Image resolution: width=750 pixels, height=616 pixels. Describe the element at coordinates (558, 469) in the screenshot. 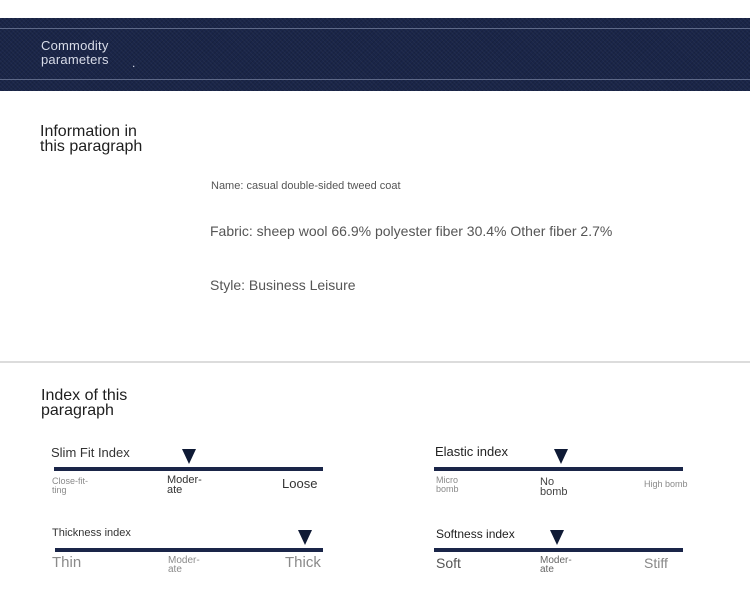

I see `elastic-scale-line` at that location.